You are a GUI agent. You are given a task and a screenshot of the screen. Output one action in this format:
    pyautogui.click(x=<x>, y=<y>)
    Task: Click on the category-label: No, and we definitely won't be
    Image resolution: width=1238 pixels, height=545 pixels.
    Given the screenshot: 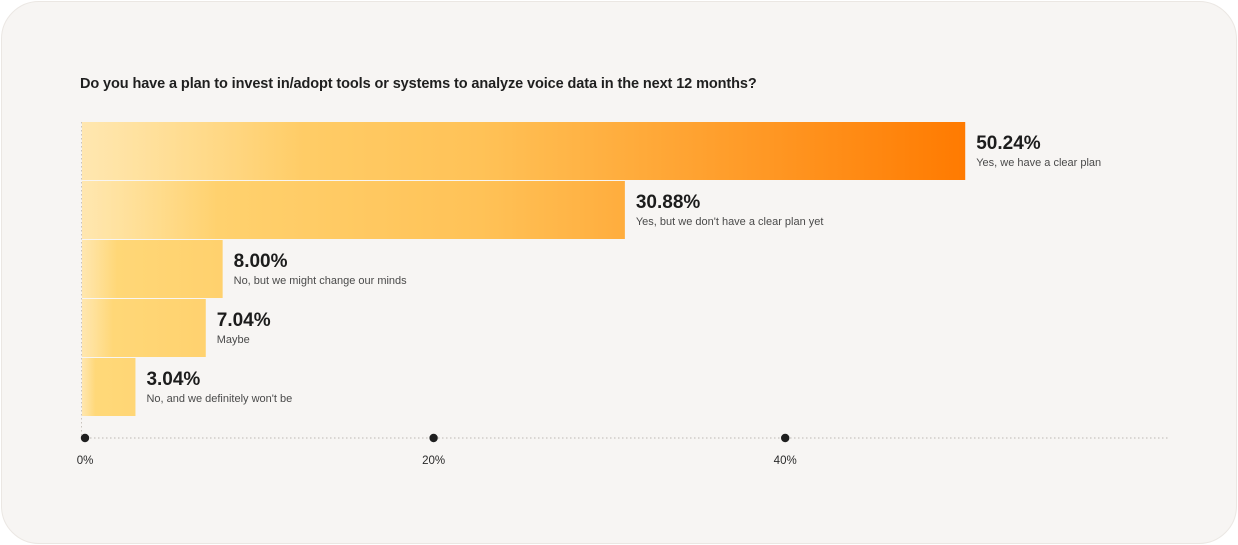 What is the action you would take?
    pyautogui.click(x=219, y=399)
    